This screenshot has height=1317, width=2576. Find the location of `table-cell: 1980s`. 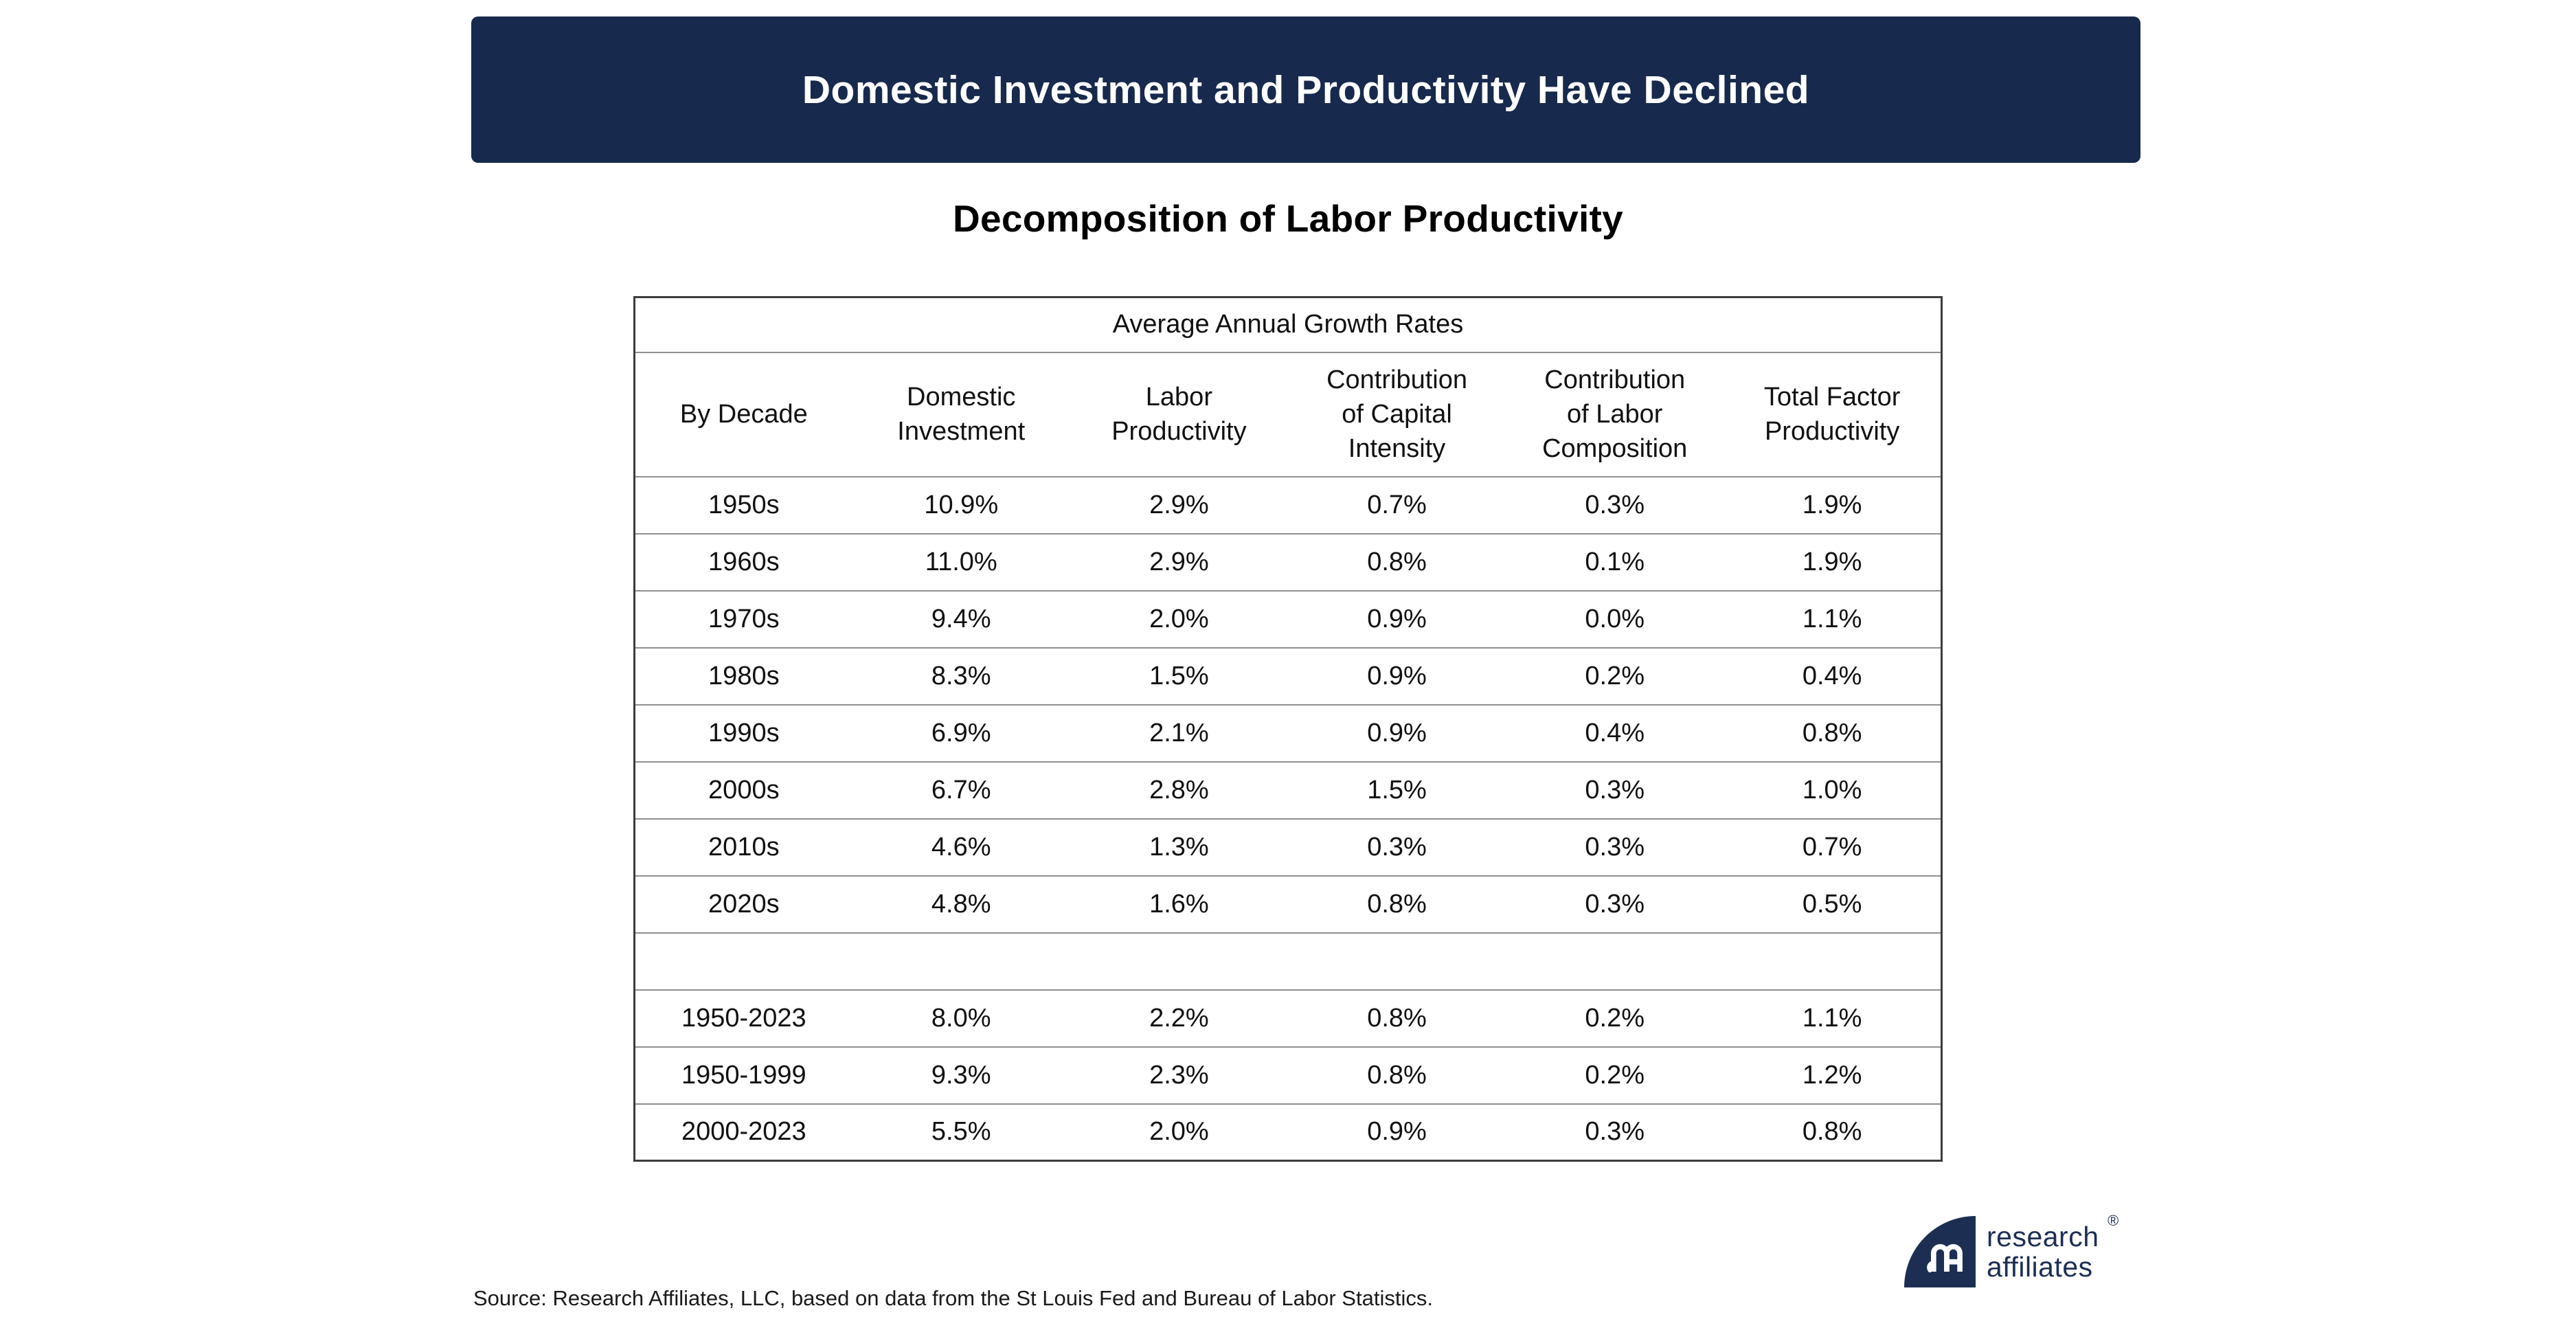

table-cell: 1980s is located at coordinates (744, 675).